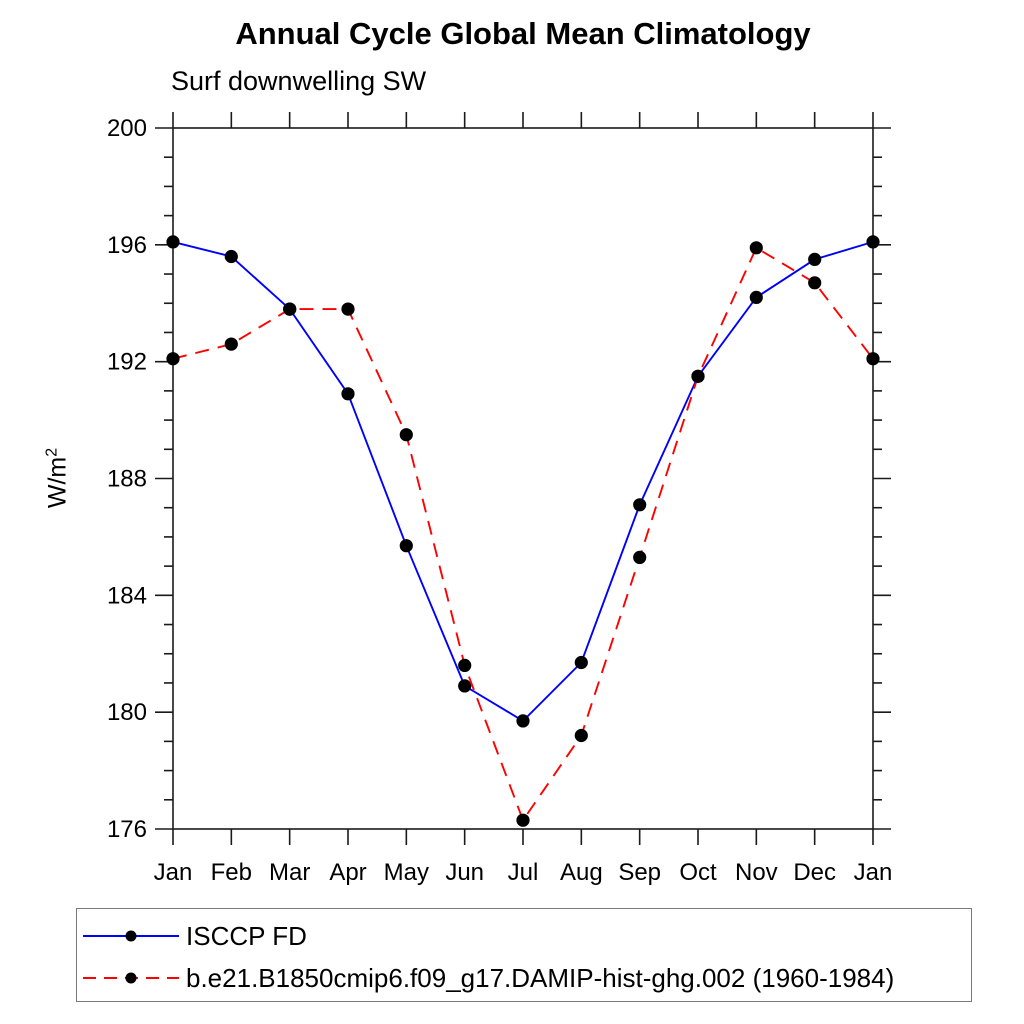 This screenshot has width=1024, height=1024. What do you see at coordinates (347, 872) in the screenshot?
I see `x-tick-label: Apr` at bounding box center [347, 872].